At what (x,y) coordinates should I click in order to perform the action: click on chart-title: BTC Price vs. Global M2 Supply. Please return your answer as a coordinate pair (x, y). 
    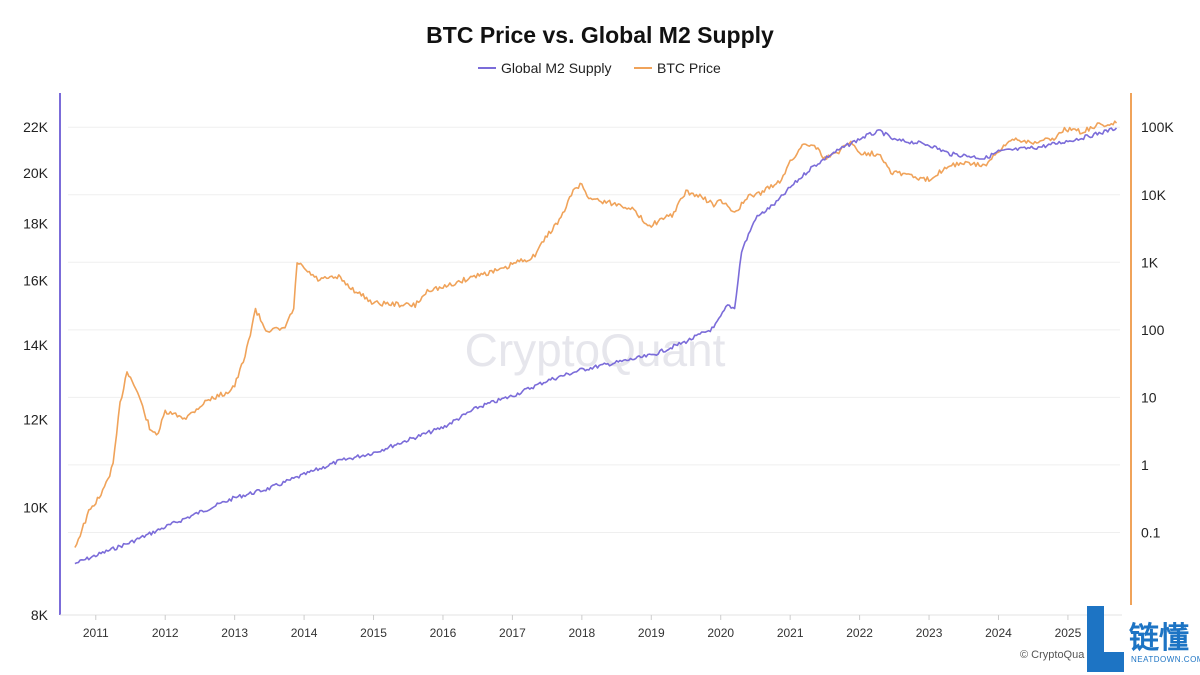
    Looking at the image, I should click on (600, 35).